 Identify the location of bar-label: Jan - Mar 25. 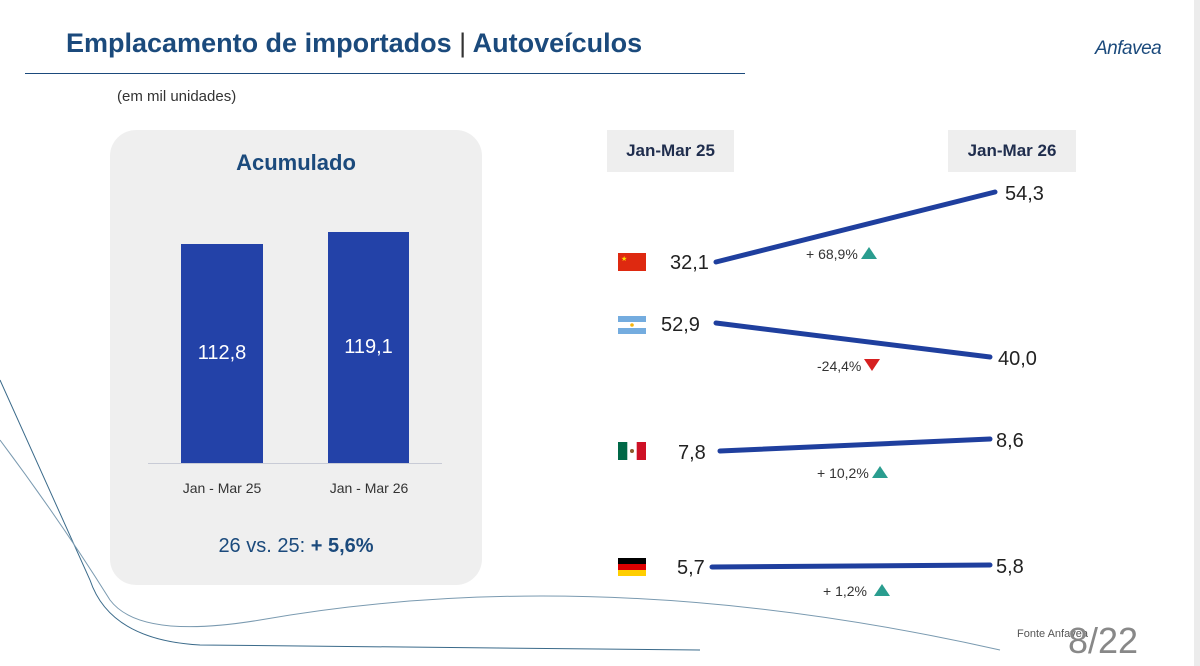
(222, 488).